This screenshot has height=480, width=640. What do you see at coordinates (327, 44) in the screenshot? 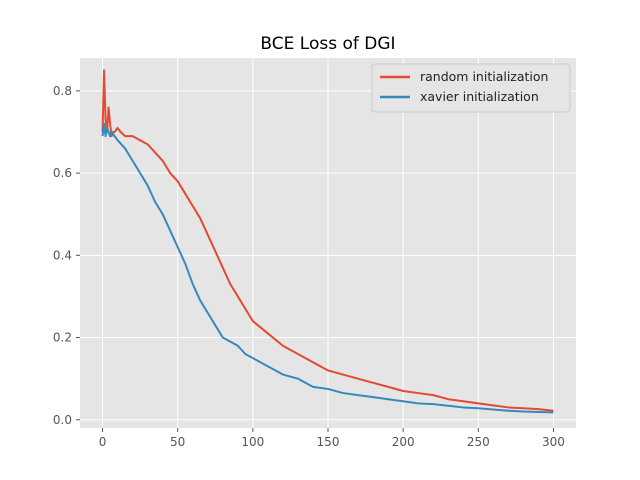
I see `chart-title: BCE Loss of DGI` at bounding box center [327, 44].